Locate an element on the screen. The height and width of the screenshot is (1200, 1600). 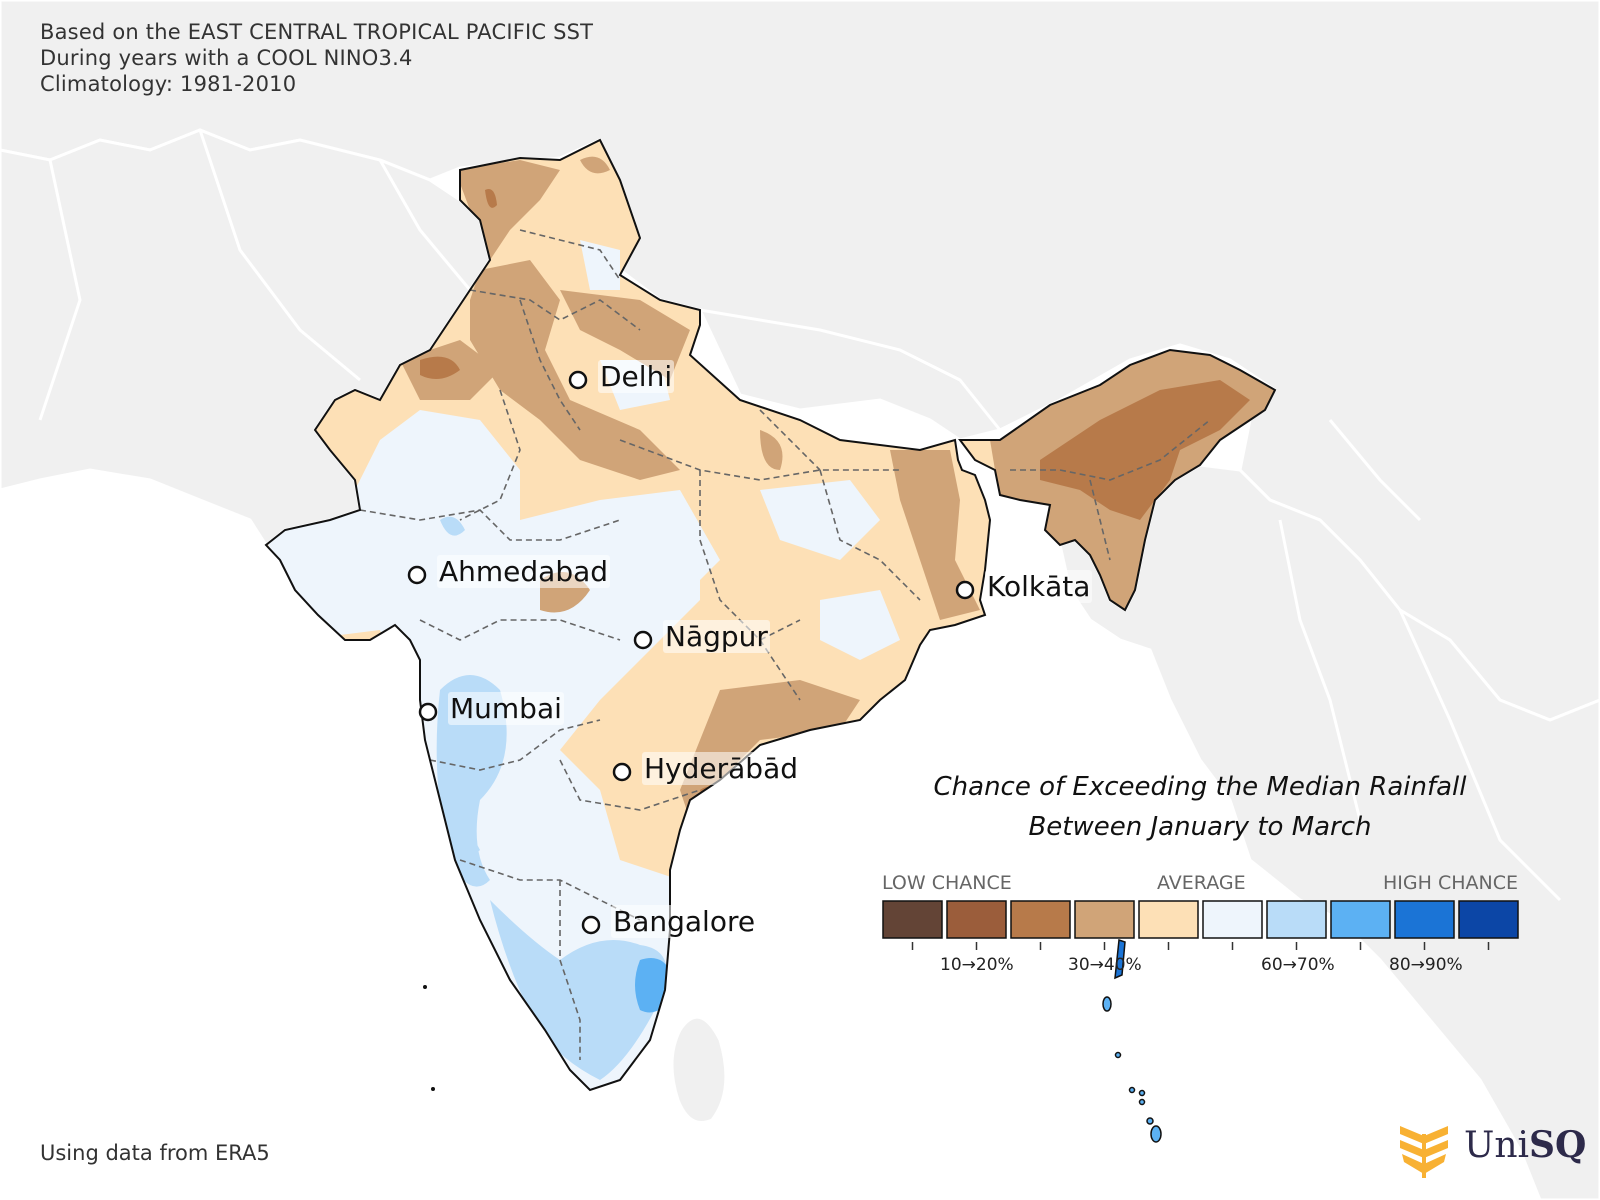
city-marker-kolkata is located at coordinates (965, 590).